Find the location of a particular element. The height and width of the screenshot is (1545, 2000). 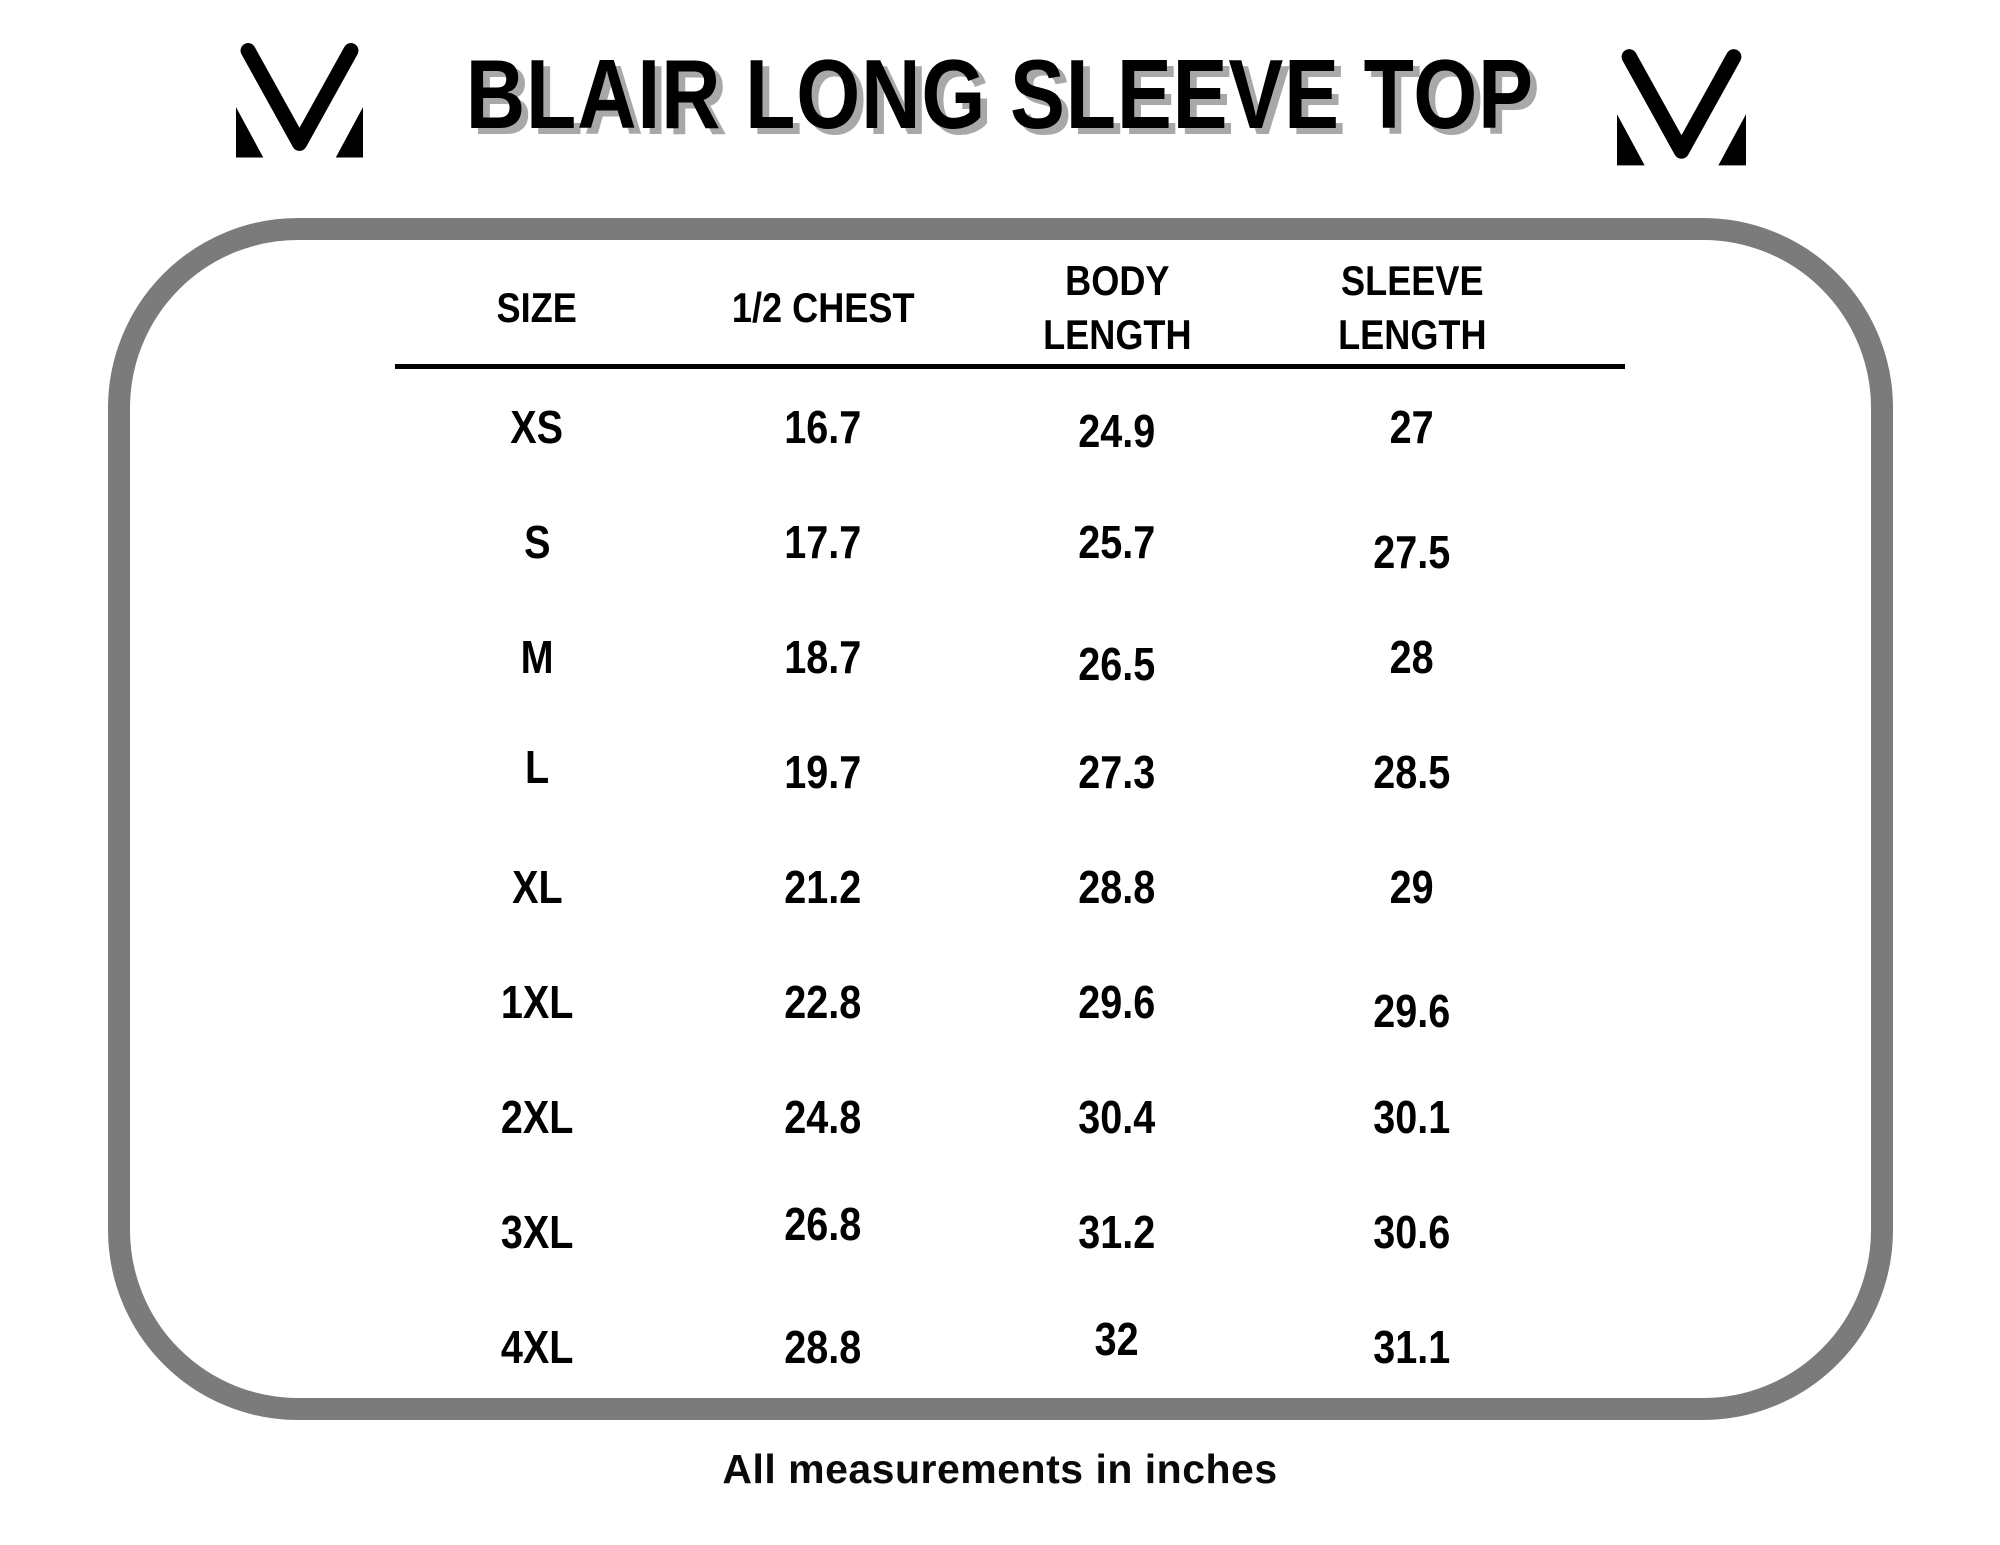

table-header-row: SIZE 1/2 CHEST BODY LENGTH SLEEVE LENGTH is located at coordinates (1010, 308).